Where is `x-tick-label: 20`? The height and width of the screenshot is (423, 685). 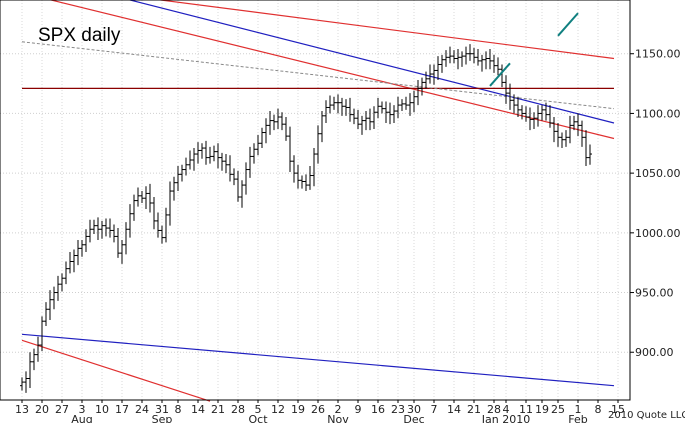
x-tick-label: 20 is located at coordinates (42, 409).